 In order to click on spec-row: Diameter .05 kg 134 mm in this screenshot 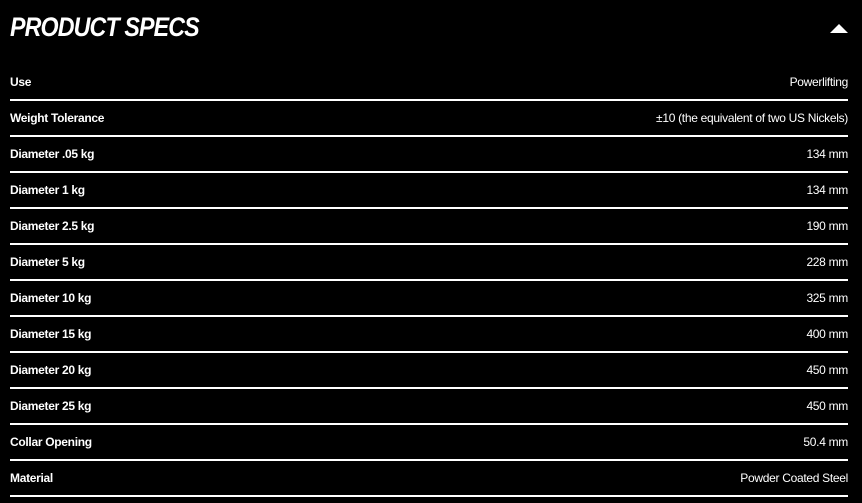, I will do `click(429, 155)`.